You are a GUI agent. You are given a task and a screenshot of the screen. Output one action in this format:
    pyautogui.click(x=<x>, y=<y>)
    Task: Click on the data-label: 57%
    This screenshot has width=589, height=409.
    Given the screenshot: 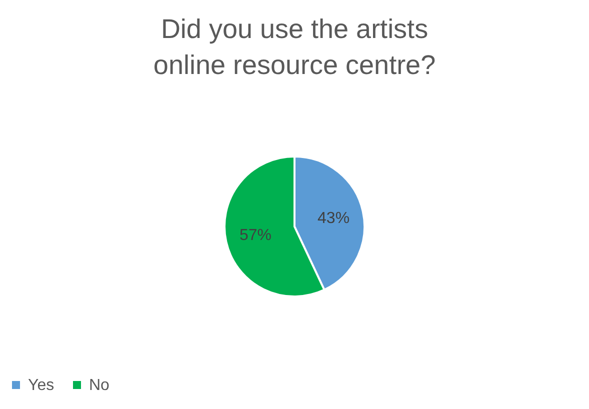 What is the action you would take?
    pyautogui.click(x=255, y=235)
    